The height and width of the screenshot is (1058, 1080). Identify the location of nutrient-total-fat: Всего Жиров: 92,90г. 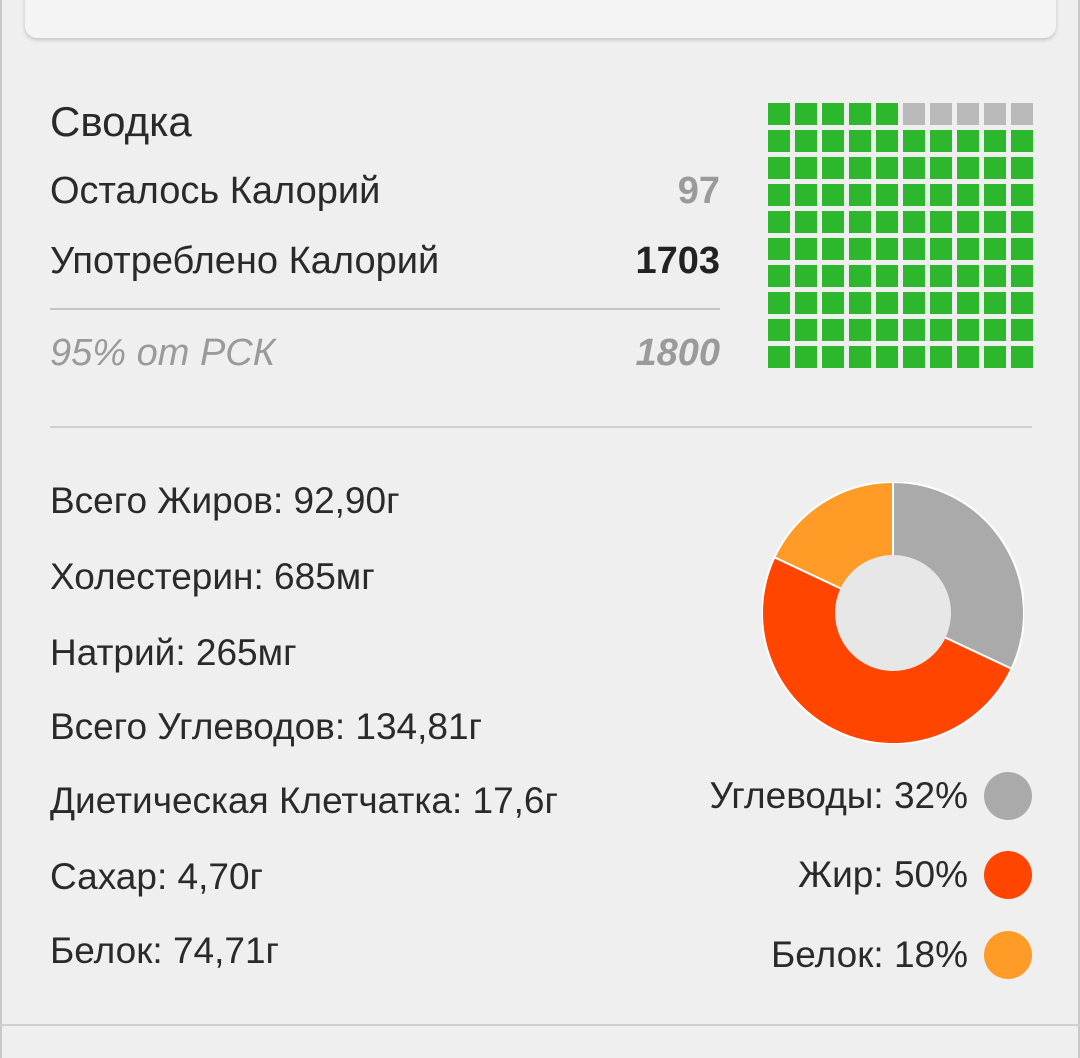
(225, 500).